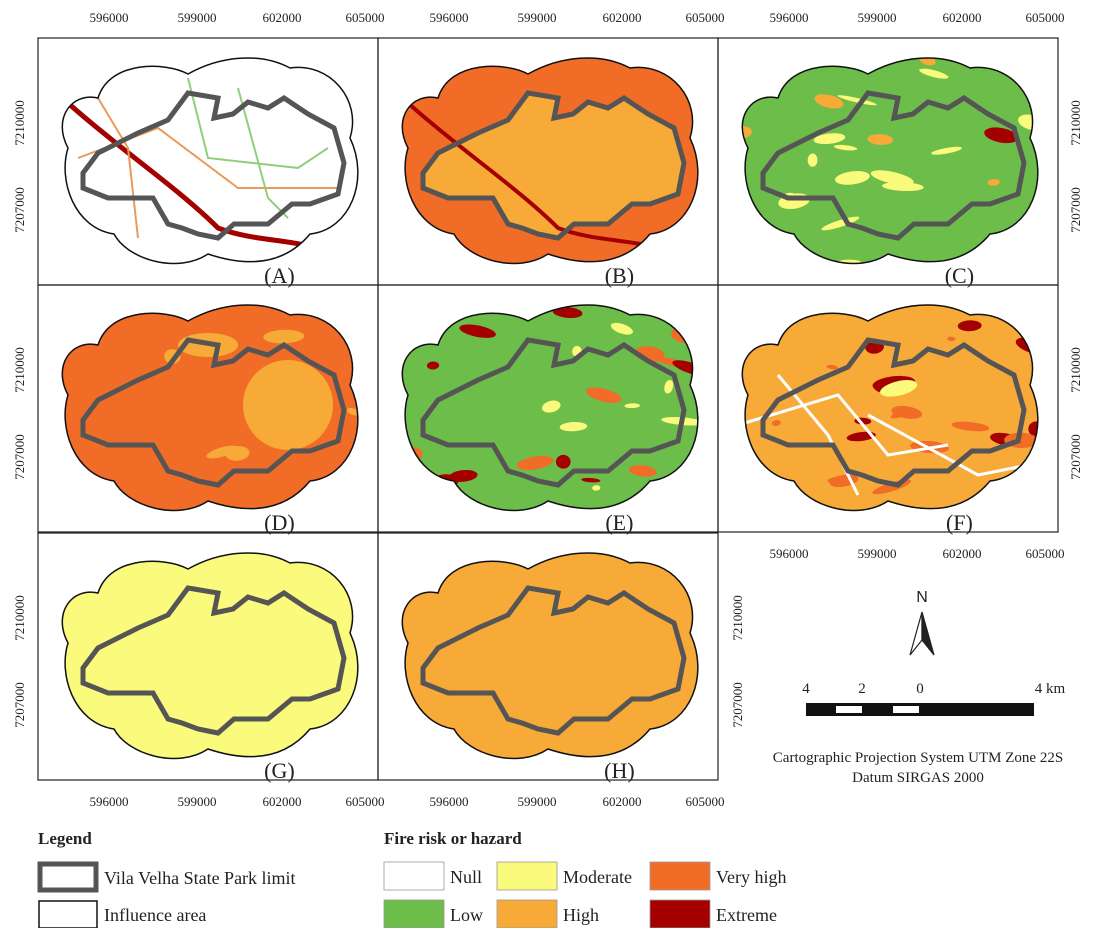  I want to click on map-panel: (G), so click(210, 667).